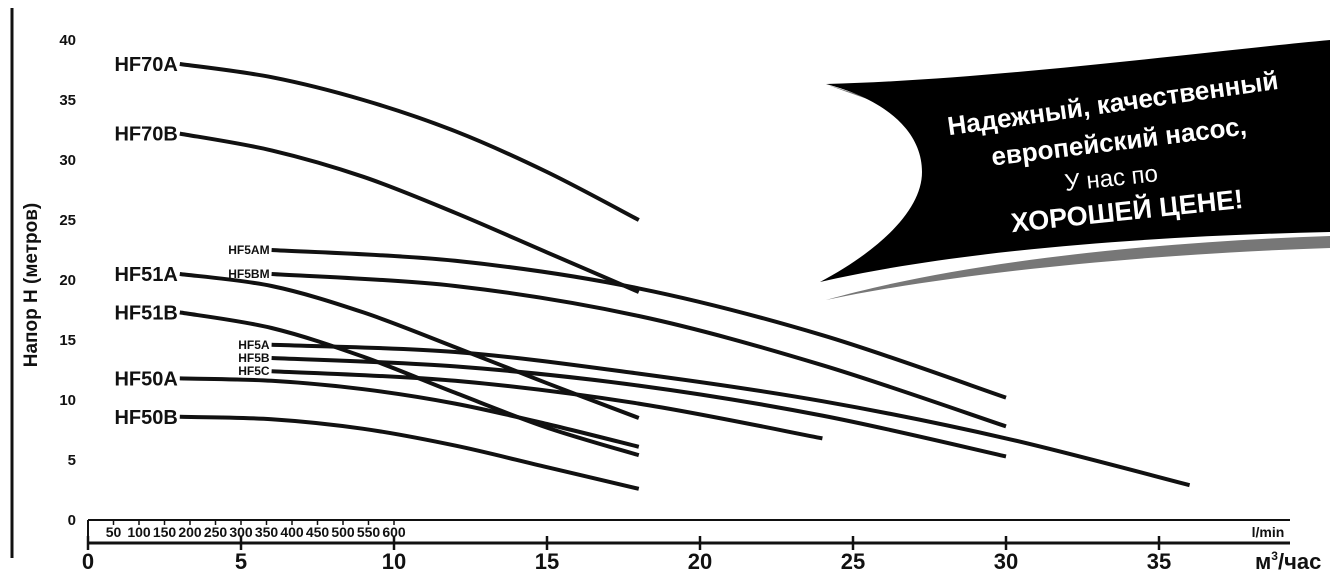 Image resolution: width=1330 pixels, height=574 pixels. What do you see at coordinates (67, 340) in the screenshot?
I see `y-tick-label: 15` at bounding box center [67, 340].